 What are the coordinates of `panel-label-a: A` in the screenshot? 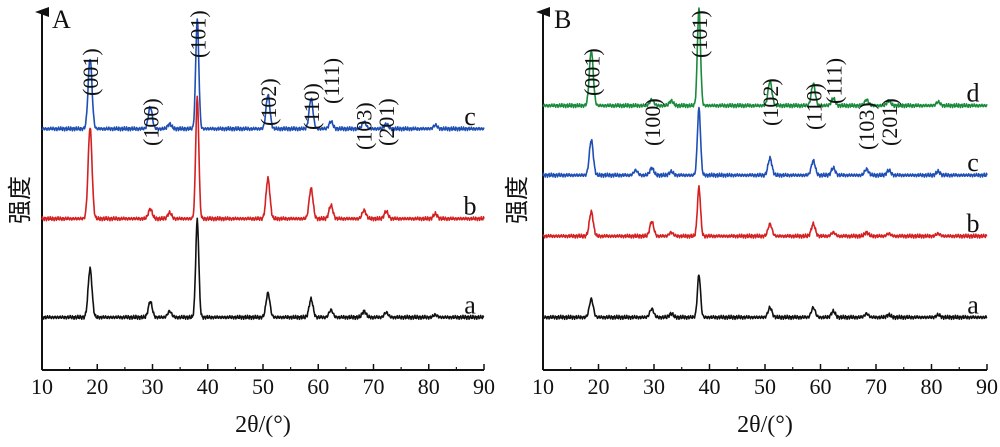 It's located at (61, 19).